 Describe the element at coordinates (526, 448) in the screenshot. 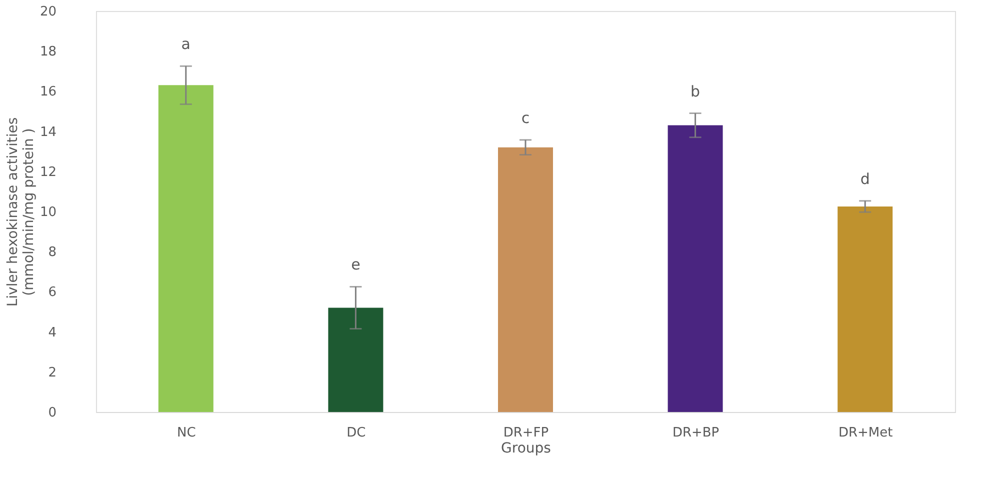

I see `x-axis-title: Groups` at that location.